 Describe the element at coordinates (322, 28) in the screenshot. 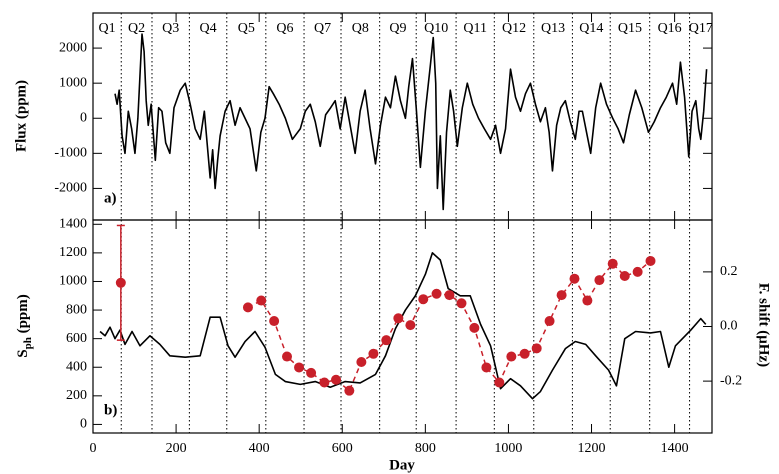

I see `quarter-label: Q7` at that location.